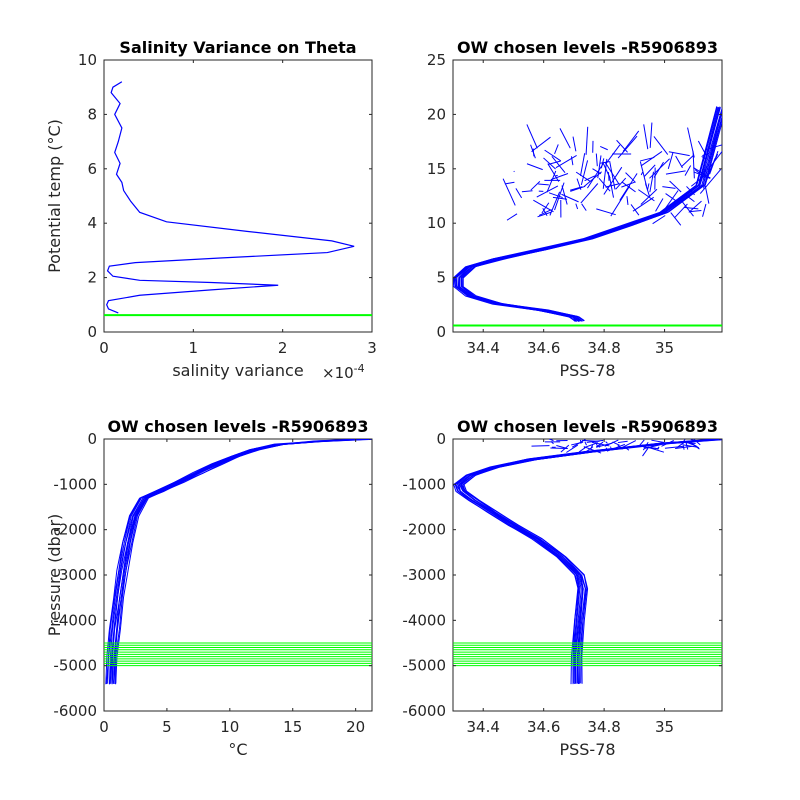 The width and height of the screenshot is (800, 800). I want to click on y-tick-label: 0, so click(441, 439).